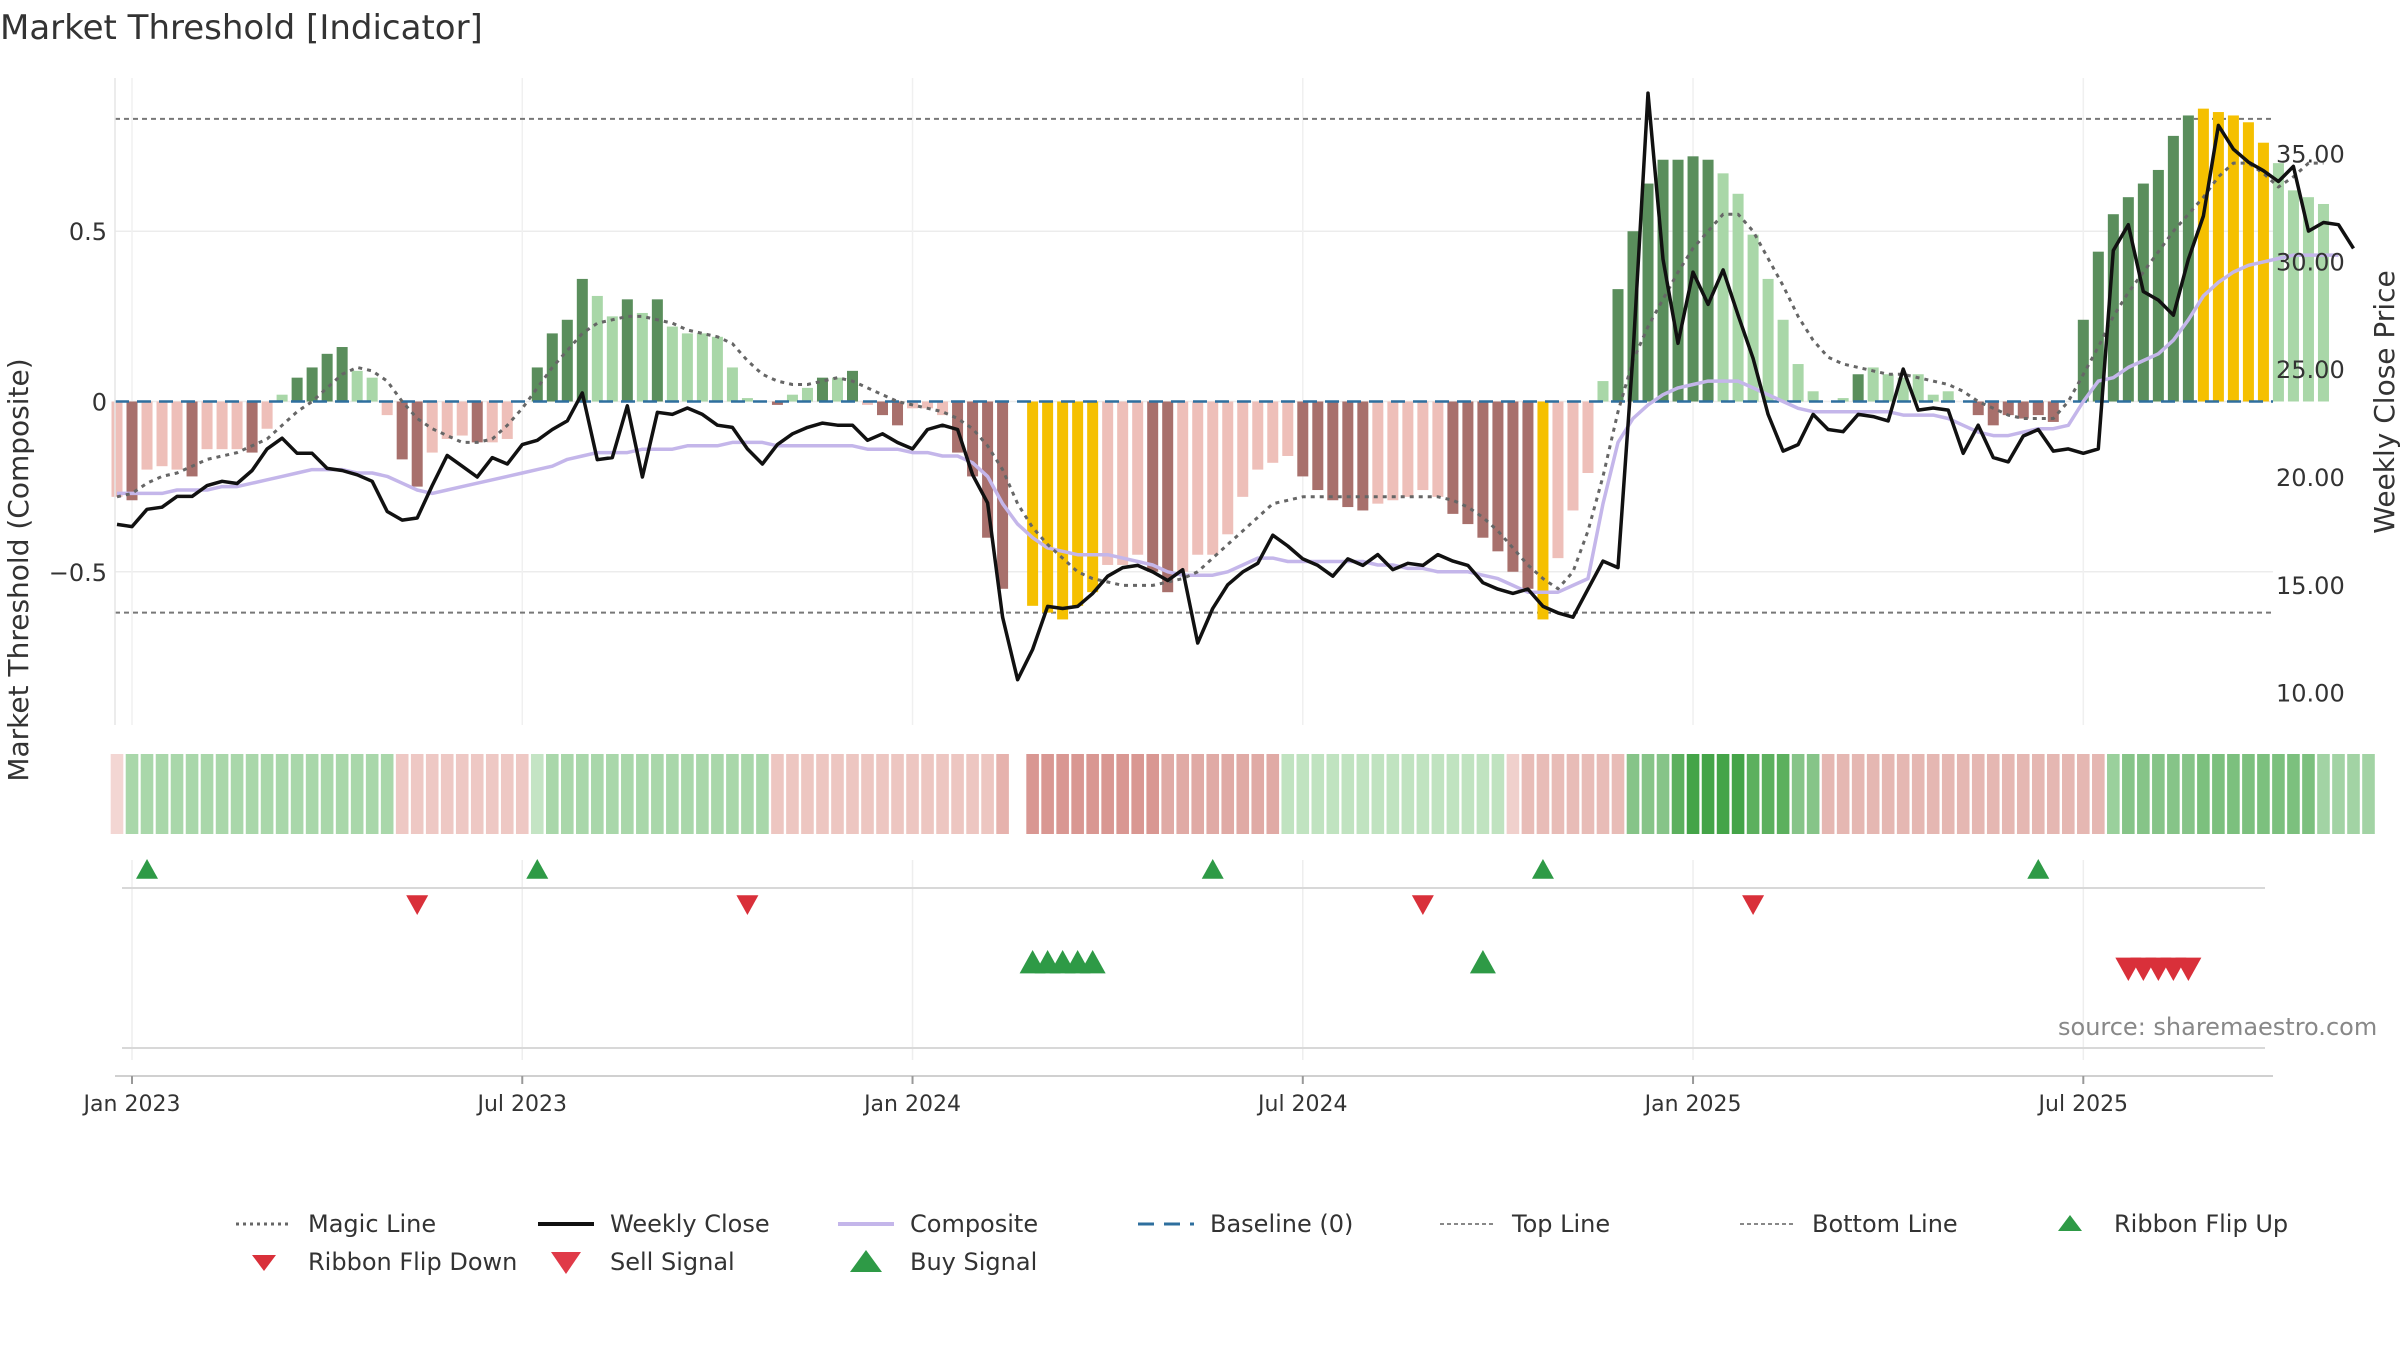 This screenshot has width=2400, height=1350. I want to click on signal-markers, so click(1193, 954).